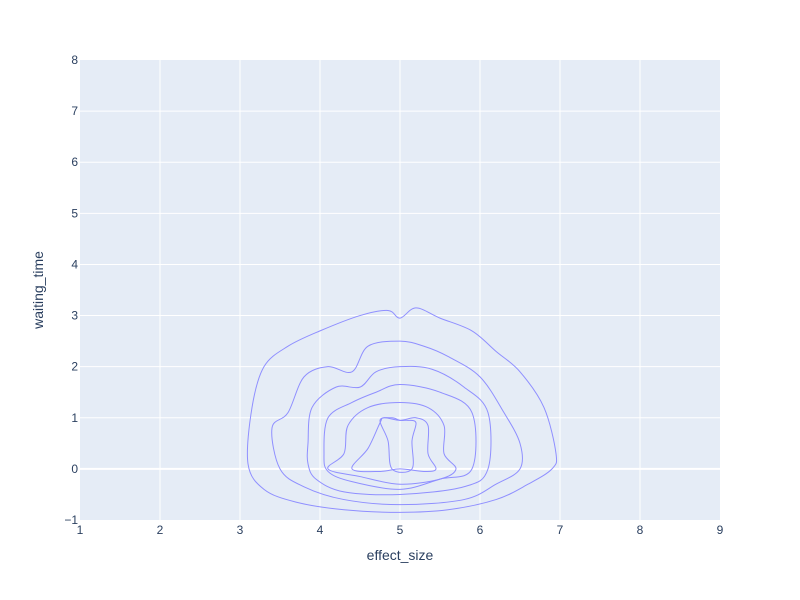  Describe the element at coordinates (240, 530) in the screenshot. I see `x-tick-label: 3` at that location.